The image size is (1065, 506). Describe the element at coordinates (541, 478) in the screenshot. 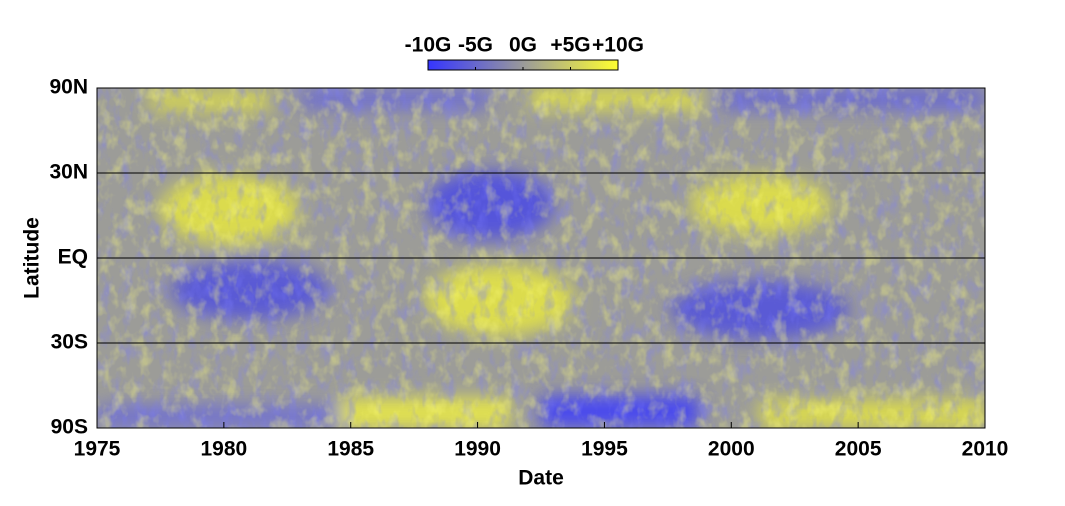

I see `x-axis-label: Date` at that location.